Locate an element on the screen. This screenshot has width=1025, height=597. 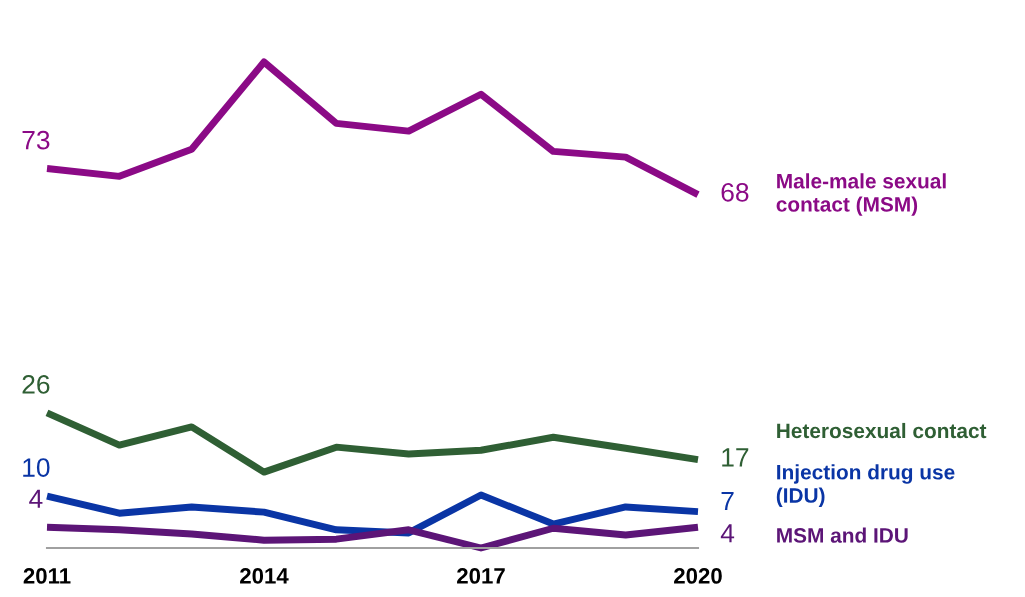
x-tick-label: 2020 is located at coordinates (698, 576).